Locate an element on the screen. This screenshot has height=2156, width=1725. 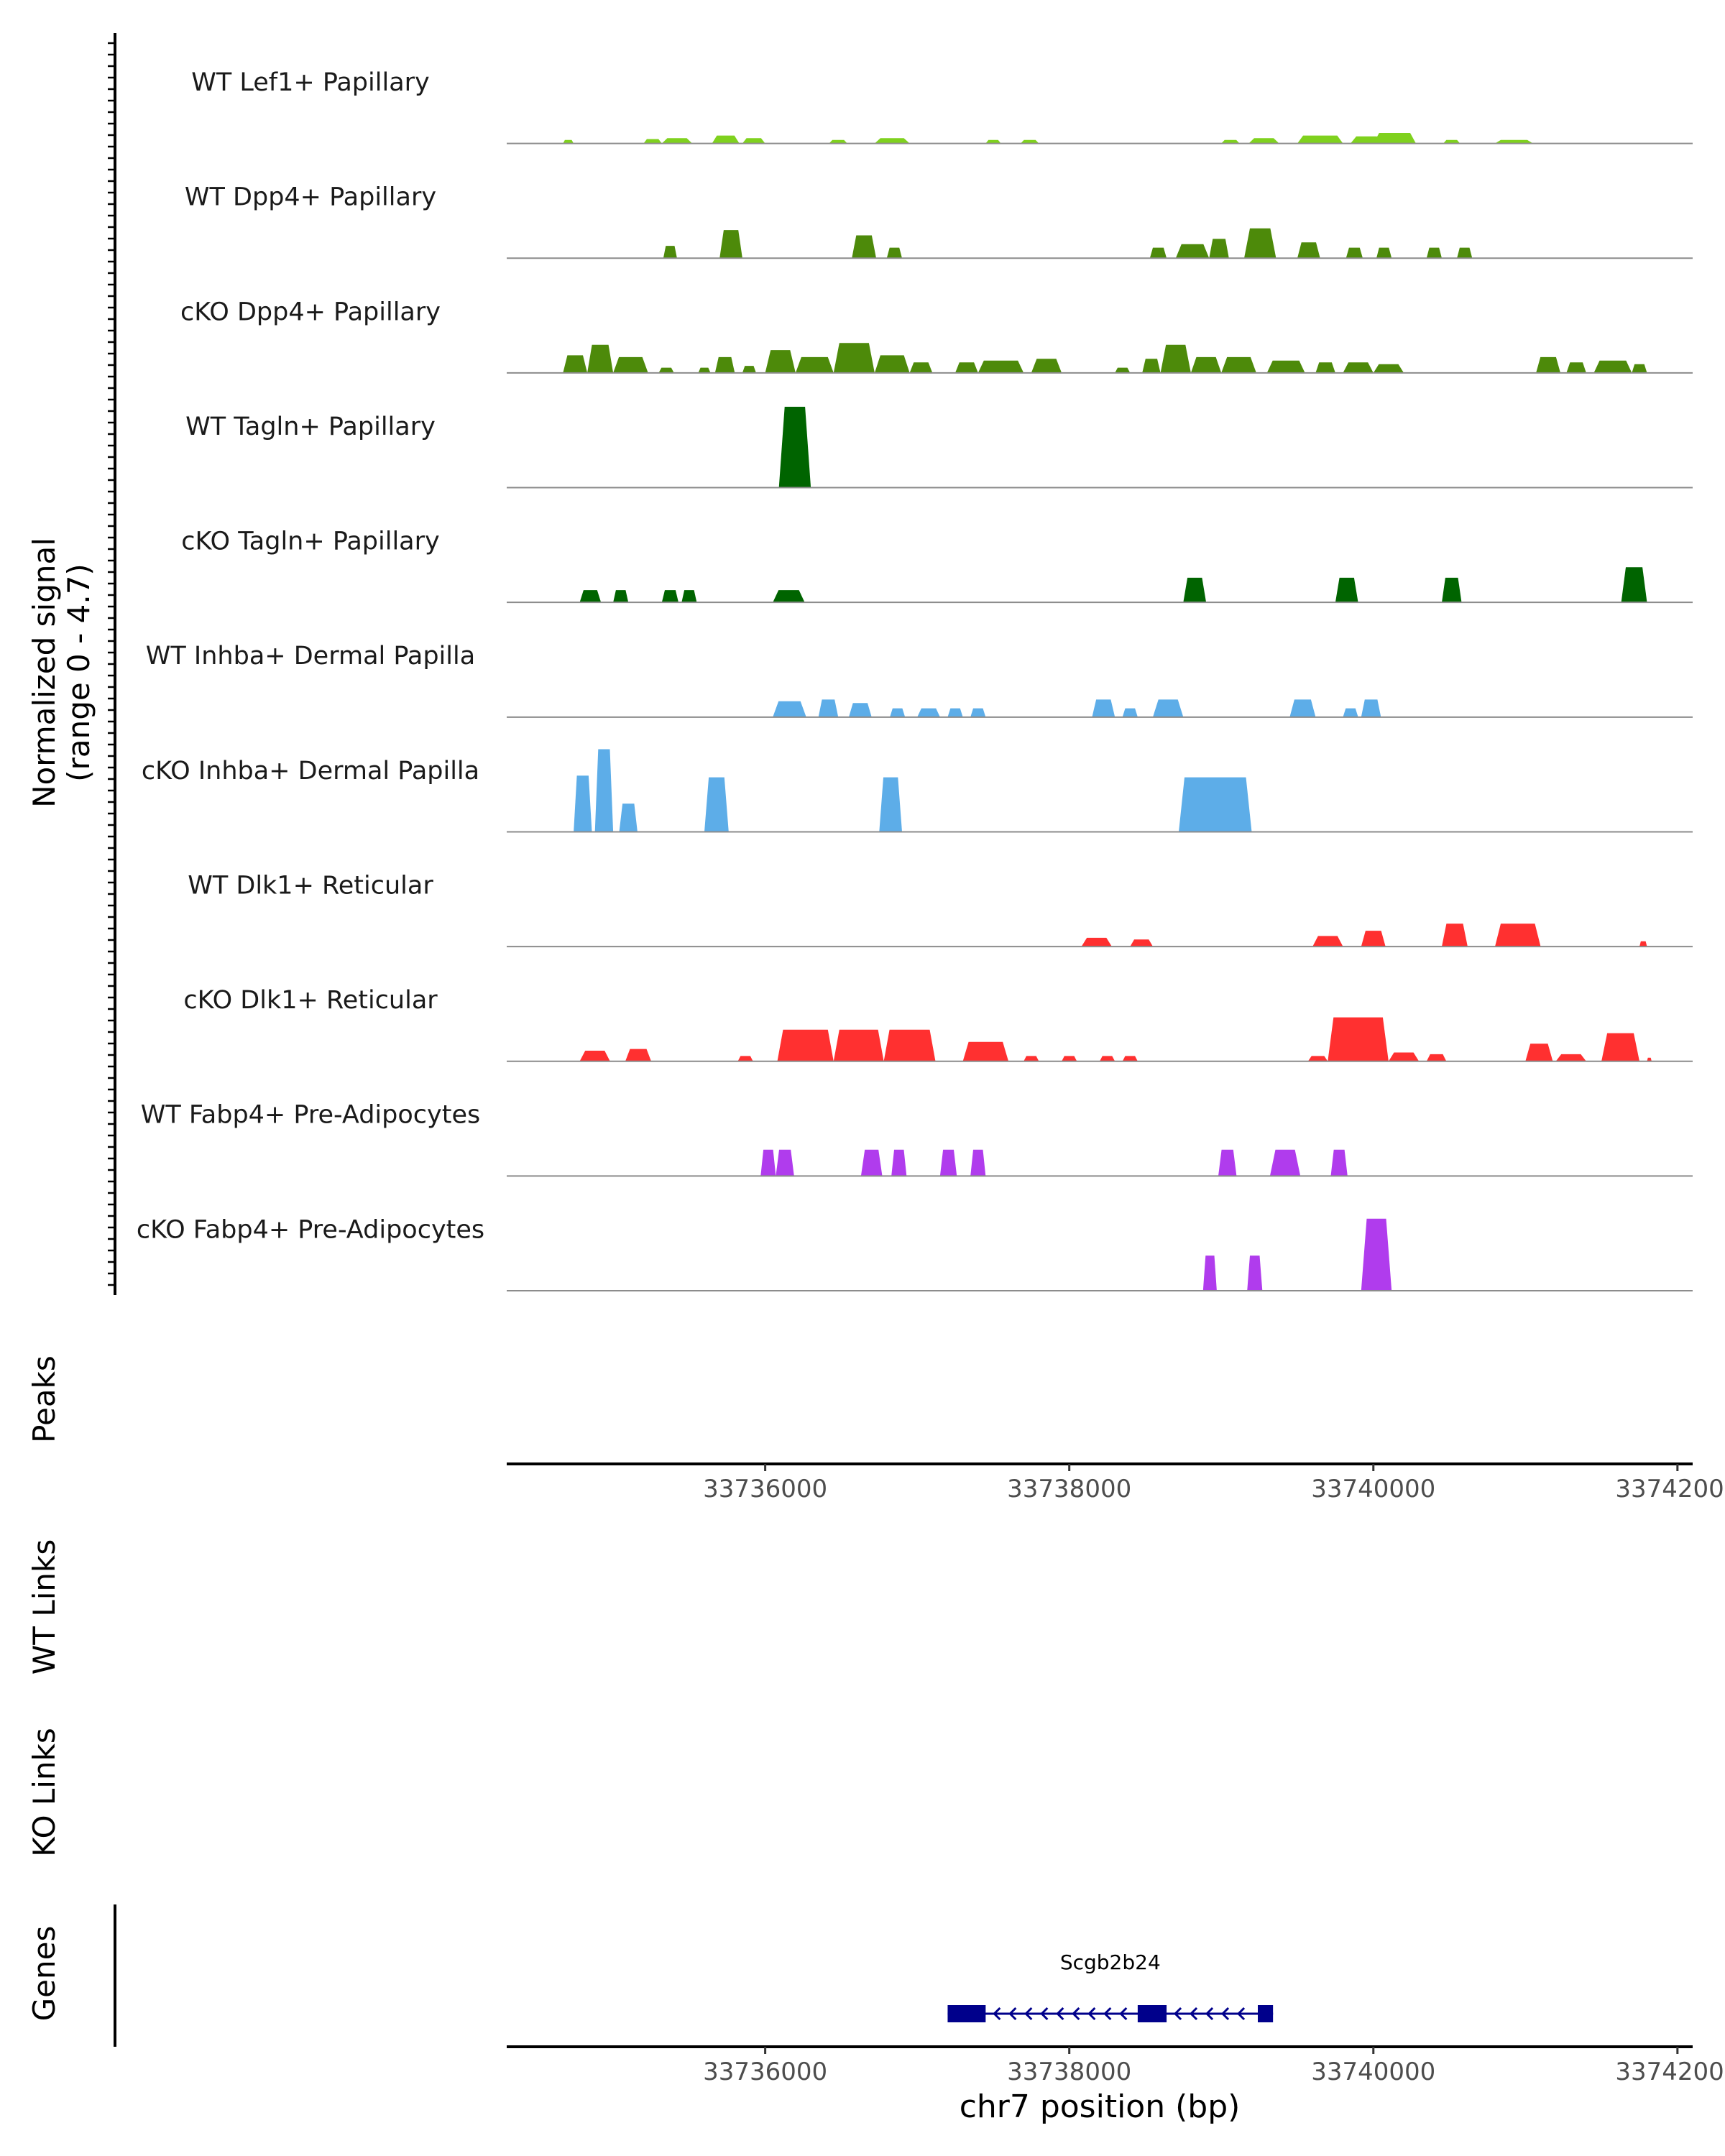
track-label: WT Dpp4+ Papillary is located at coordinates (310, 198).